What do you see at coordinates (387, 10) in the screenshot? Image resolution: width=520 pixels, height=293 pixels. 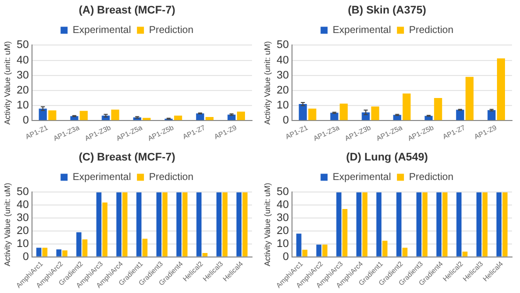 I see `chart-title: (B) Skin (A375)` at bounding box center [387, 10].